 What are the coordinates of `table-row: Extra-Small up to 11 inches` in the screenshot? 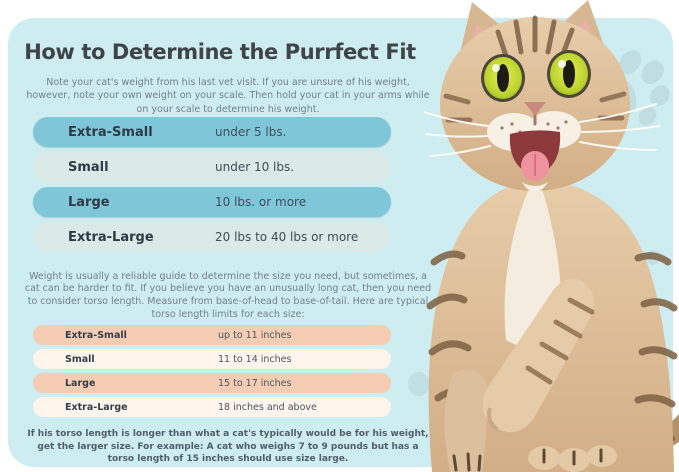 It's located at (212, 335).